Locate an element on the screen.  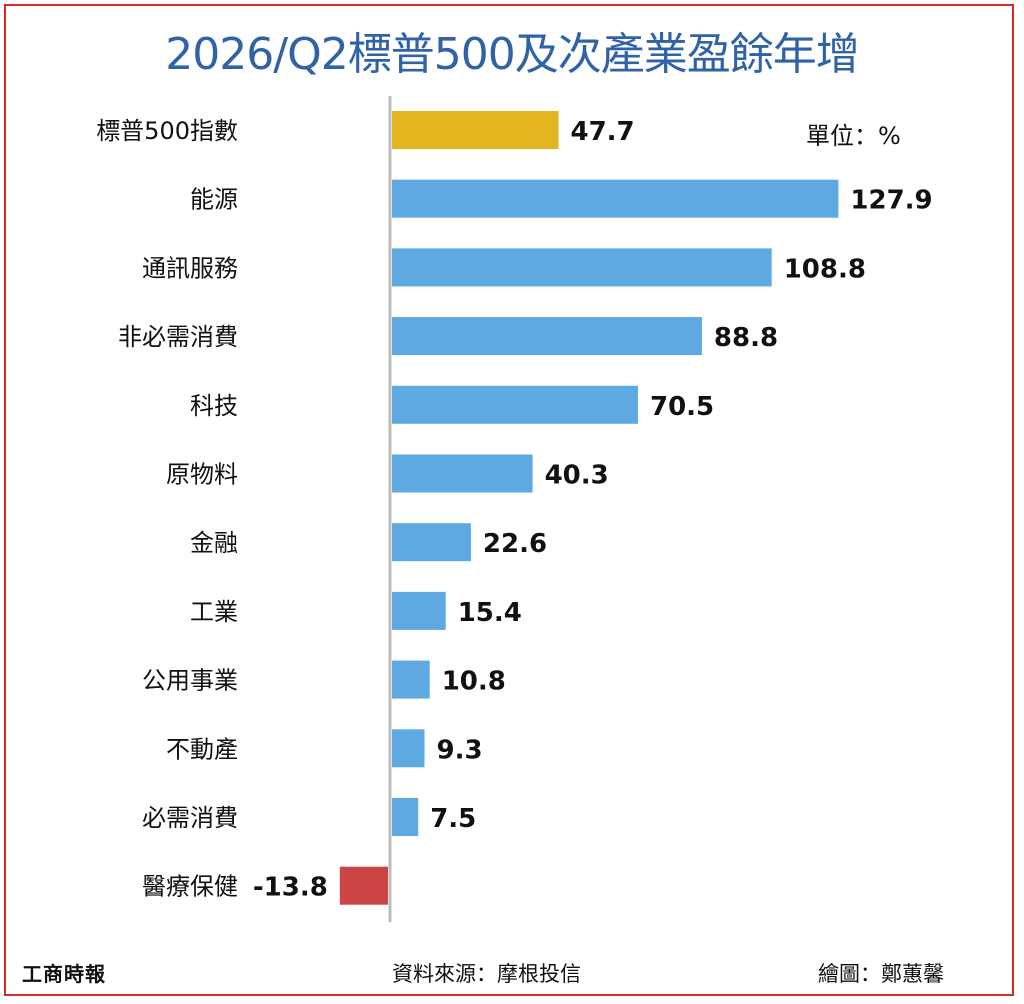
value-label: -13.8 is located at coordinates (290, 888).